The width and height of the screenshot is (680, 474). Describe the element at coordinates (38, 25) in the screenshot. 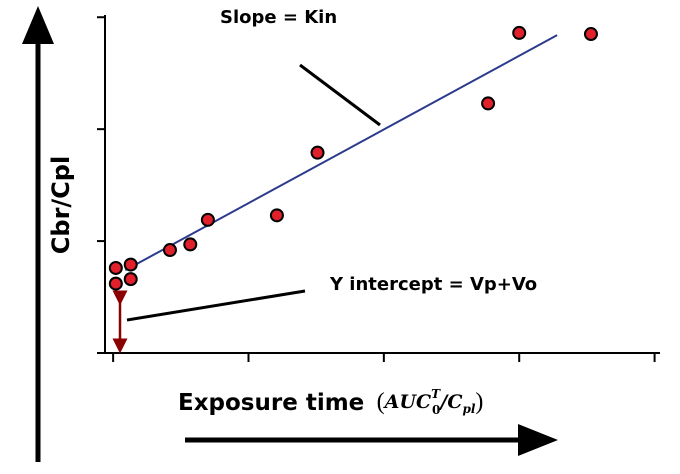

I see `y-arrow-head` at that location.